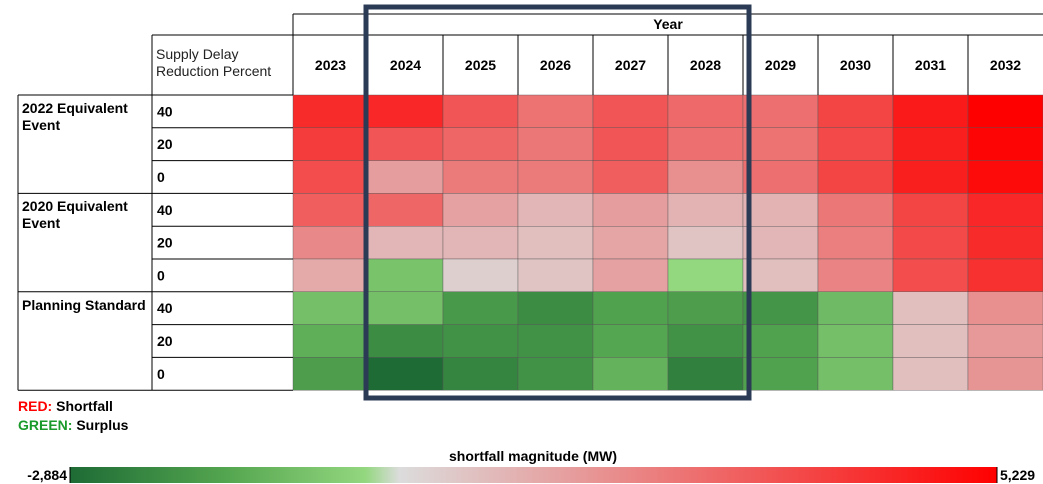  I want to click on column-label: 2031, so click(930, 65).